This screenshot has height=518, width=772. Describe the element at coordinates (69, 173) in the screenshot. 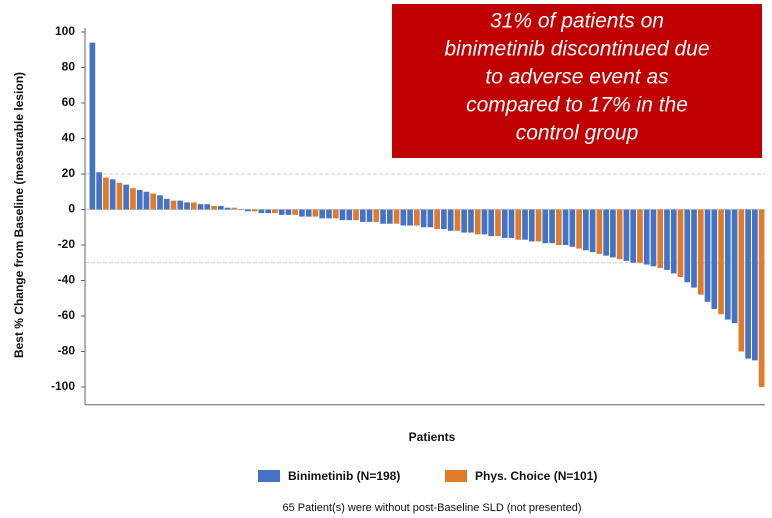

I see `y-tick-label: 20` at that location.